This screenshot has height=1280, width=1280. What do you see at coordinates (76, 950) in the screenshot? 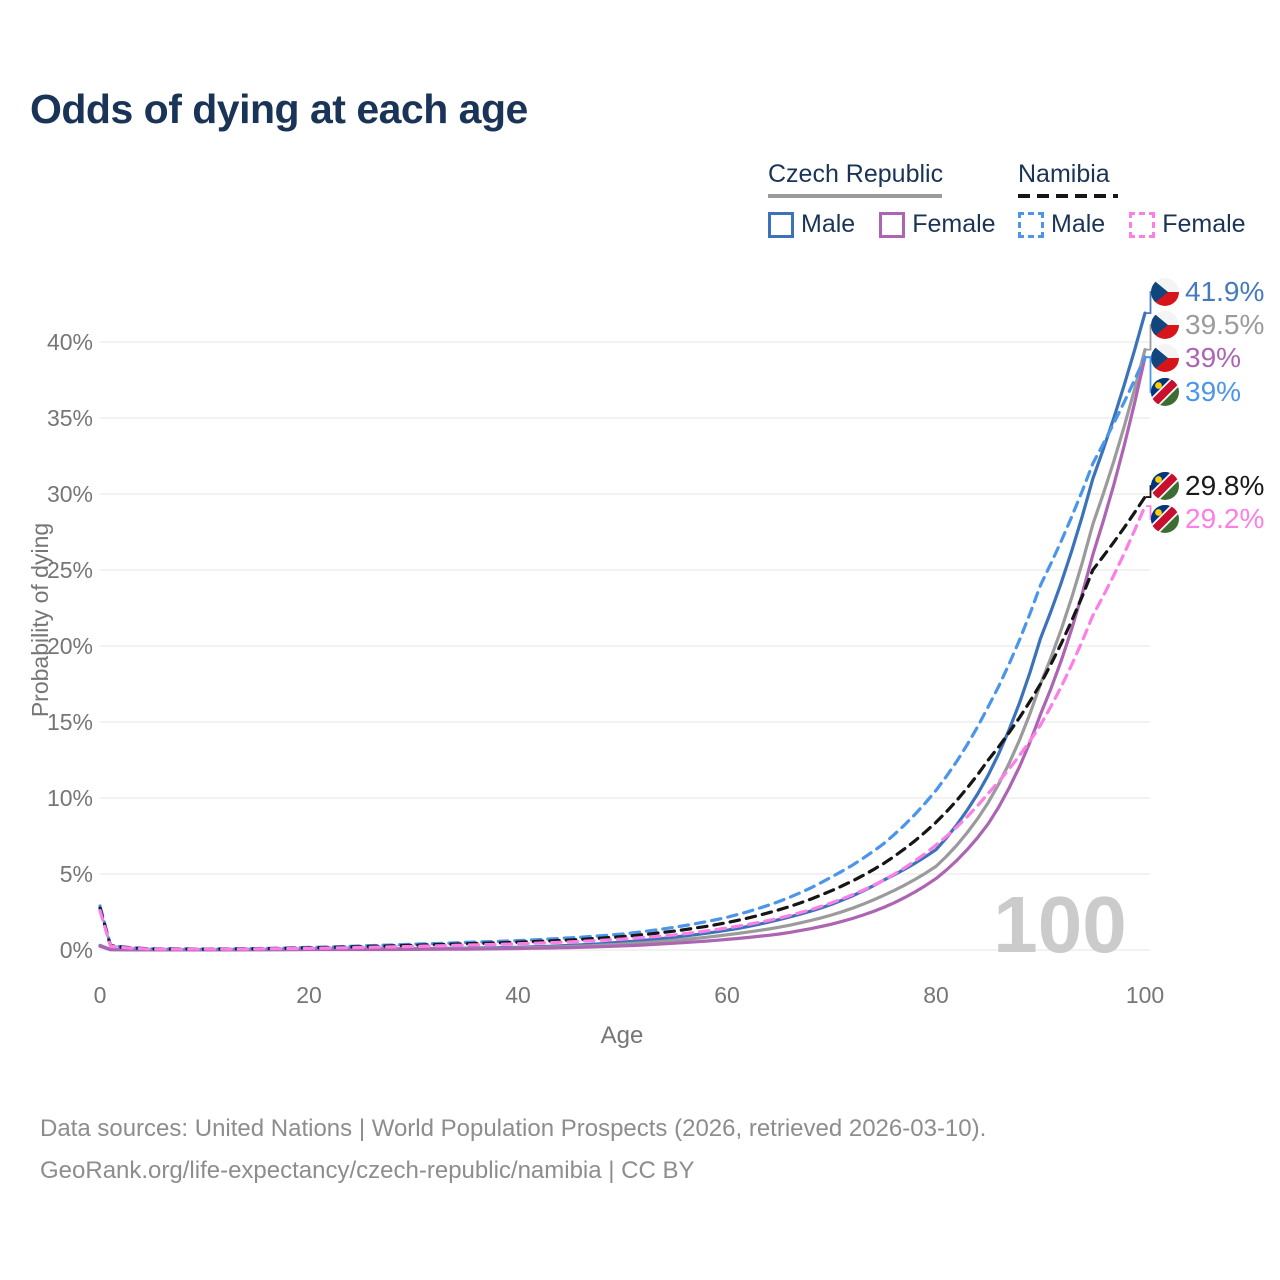
I see `y-tick-0: 0%` at bounding box center [76, 950].